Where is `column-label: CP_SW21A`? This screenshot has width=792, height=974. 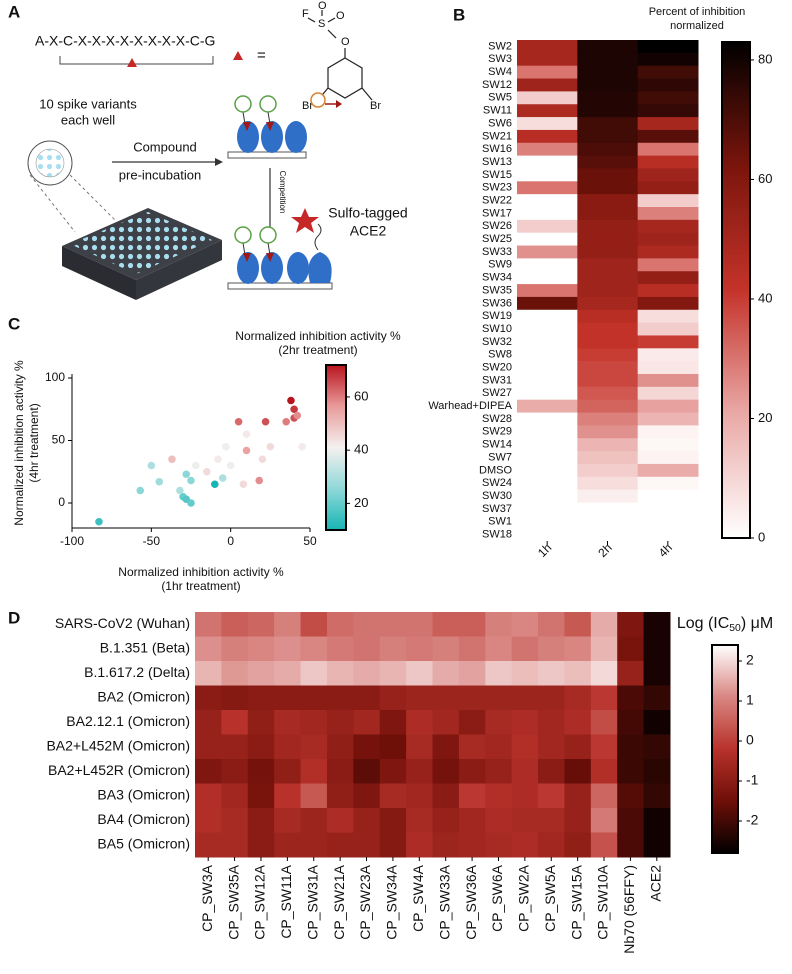 column-label: CP_SW21A is located at coordinates (339, 901).